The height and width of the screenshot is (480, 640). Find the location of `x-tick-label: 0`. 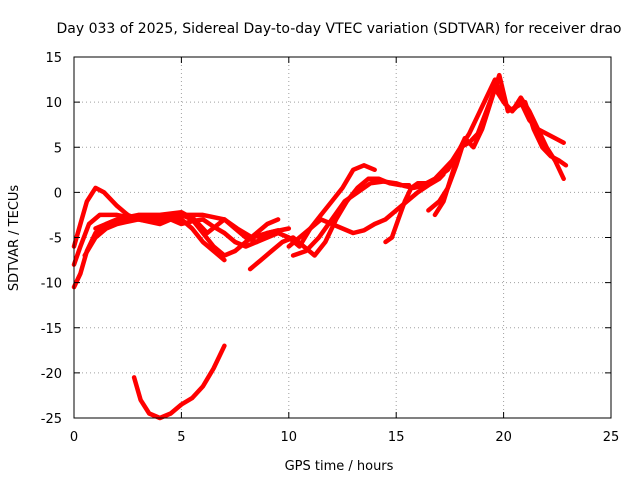

x-tick-label: 0 is located at coordinates (74, 437).